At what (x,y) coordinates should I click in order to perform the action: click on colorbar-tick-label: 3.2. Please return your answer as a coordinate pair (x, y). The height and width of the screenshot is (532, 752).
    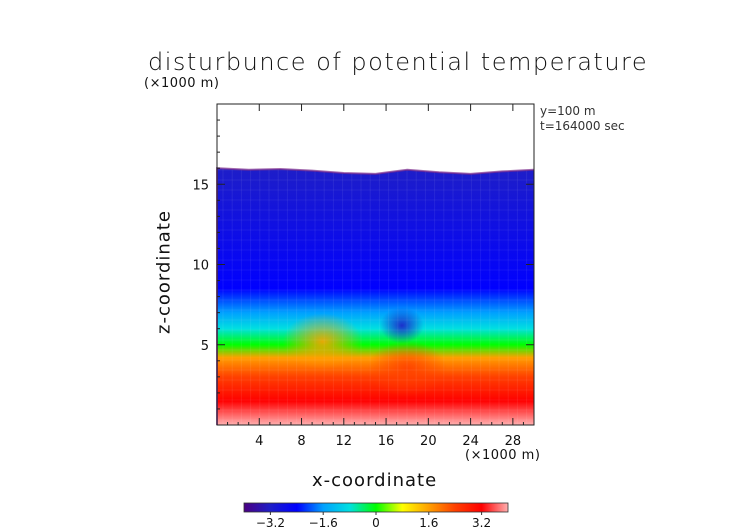
    Looking at the image, I should click on (481, 523).